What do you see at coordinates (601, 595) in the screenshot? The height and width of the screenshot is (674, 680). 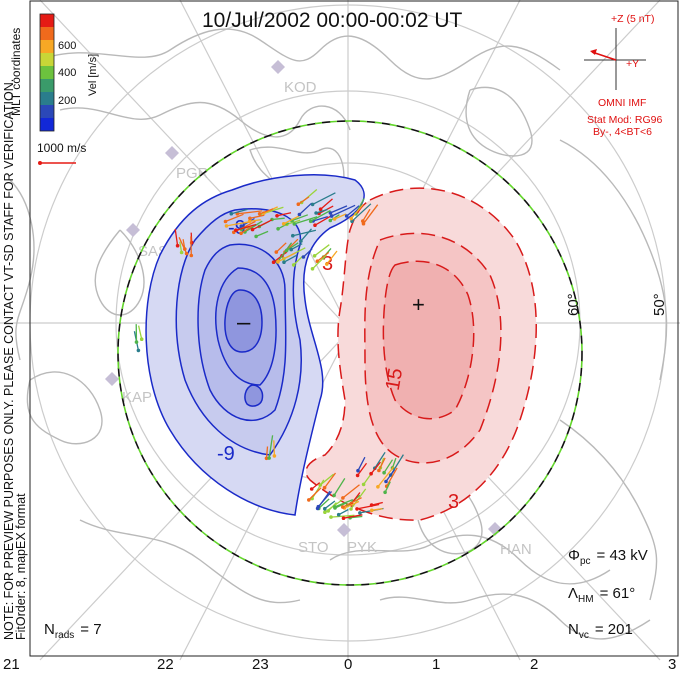 I see `lambda-hm-stat: ΛHM = 61°` at bounding box center [601, 595].